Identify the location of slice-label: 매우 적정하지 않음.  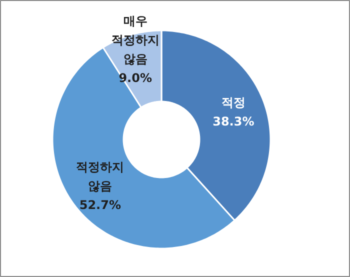
(135, 40).